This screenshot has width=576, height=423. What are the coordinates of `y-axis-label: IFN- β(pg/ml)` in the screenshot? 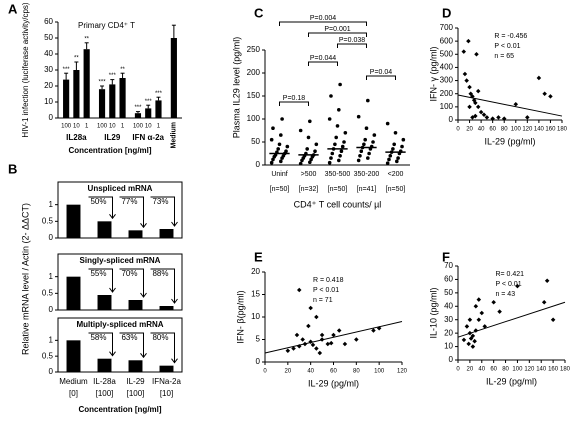 It's located at (240, 316).